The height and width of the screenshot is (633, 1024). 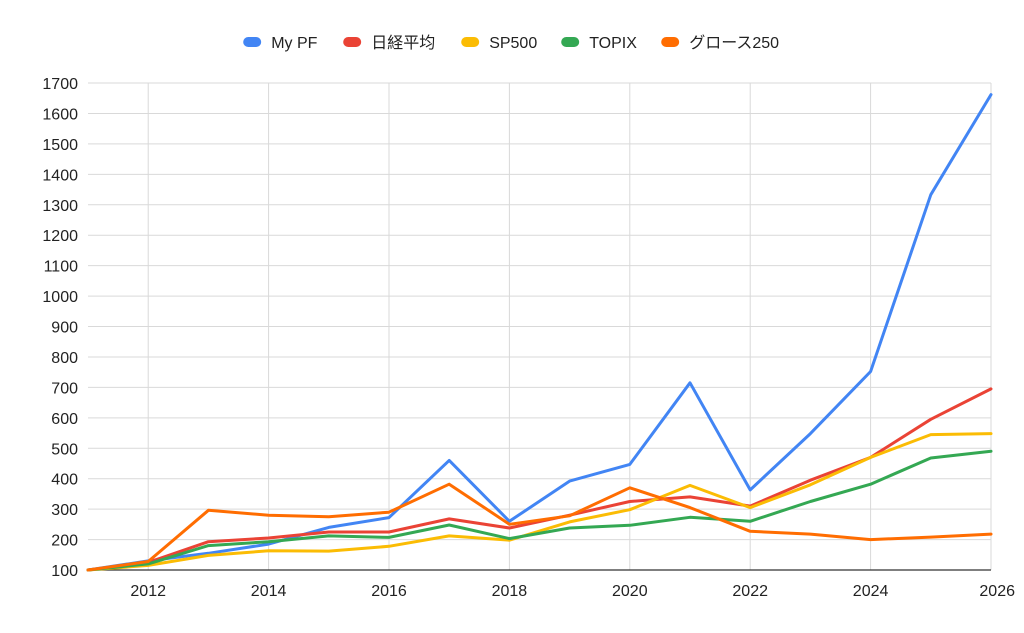 What do you see at coordinates (64, 541) in the screenshot?
I see `y-tick-label: 200` at bounding box center [64, 541].